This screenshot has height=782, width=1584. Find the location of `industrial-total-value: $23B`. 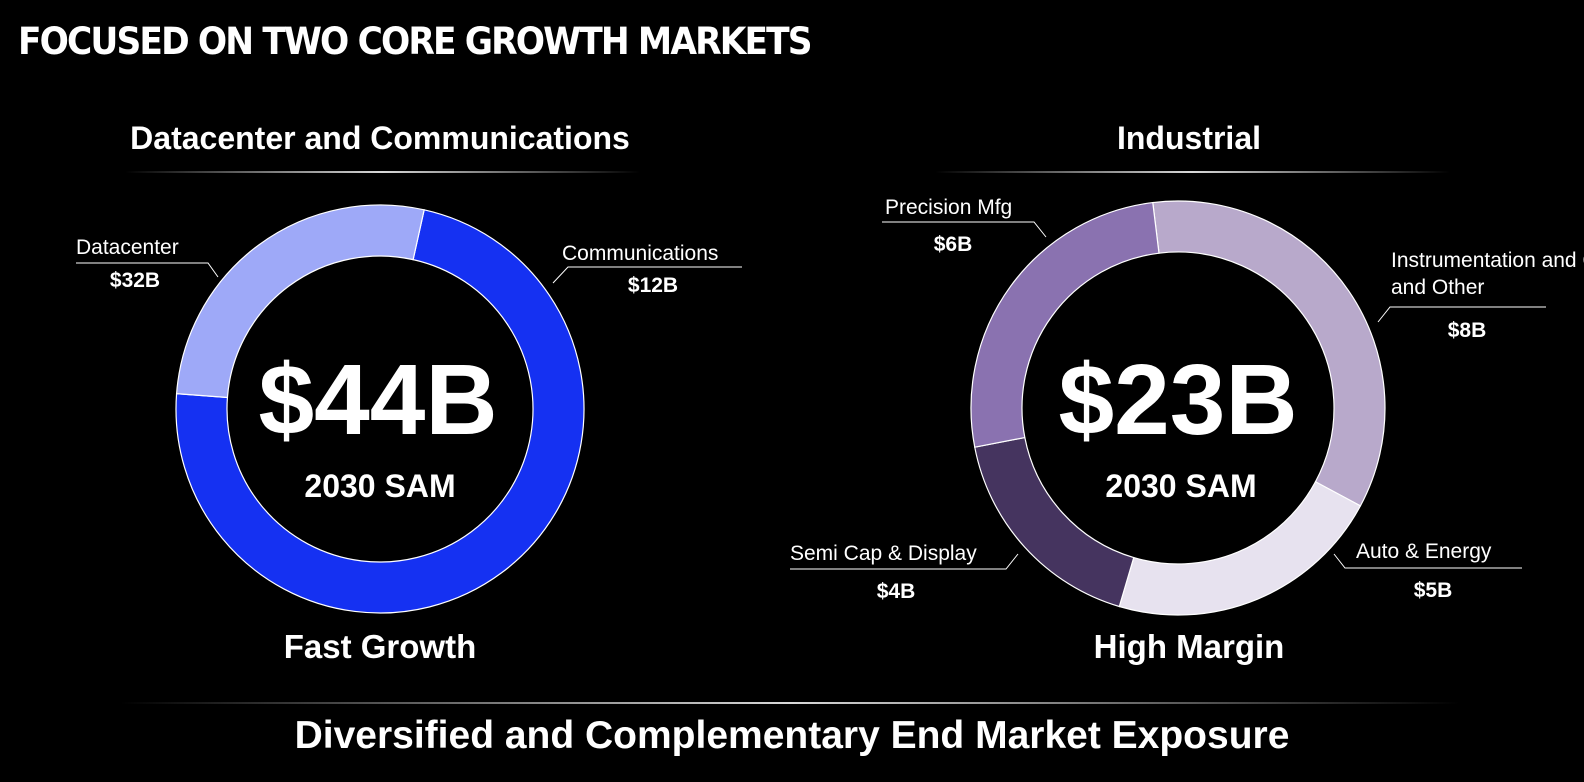

industrial-total-value: $23B is located at coordinates (1178, 400).